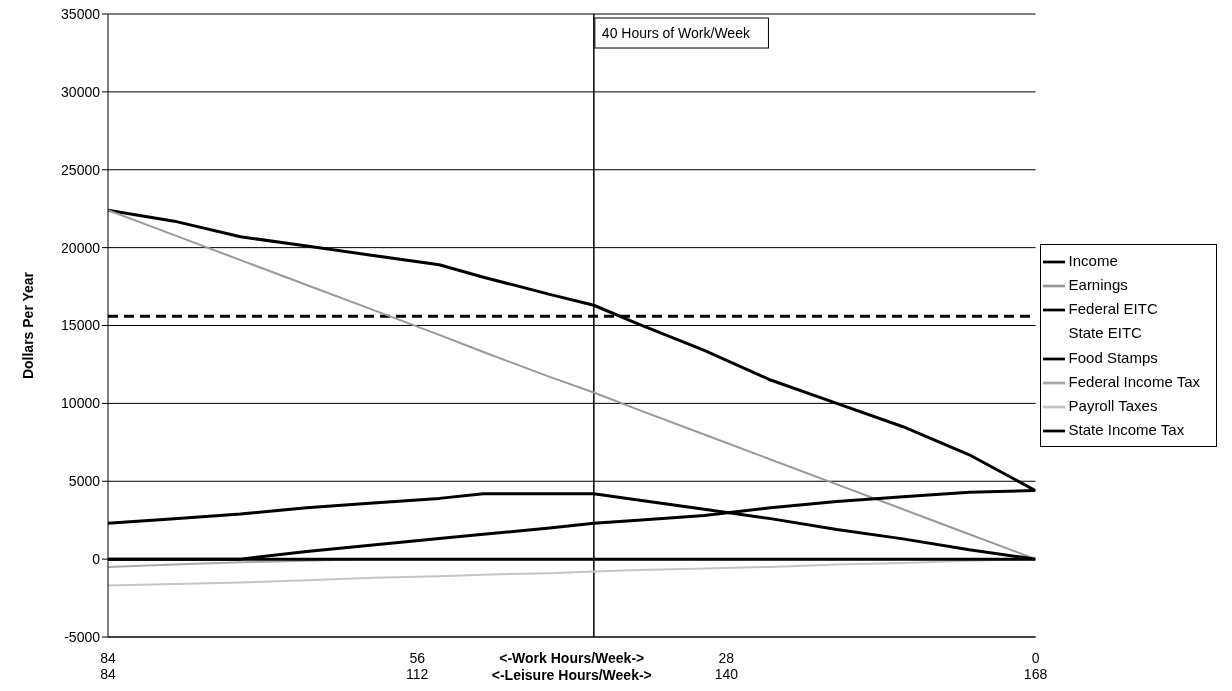 The width and height of the screenshot is (1232, 691). I want to click on y-tick-label: 0, so click(96, 559).